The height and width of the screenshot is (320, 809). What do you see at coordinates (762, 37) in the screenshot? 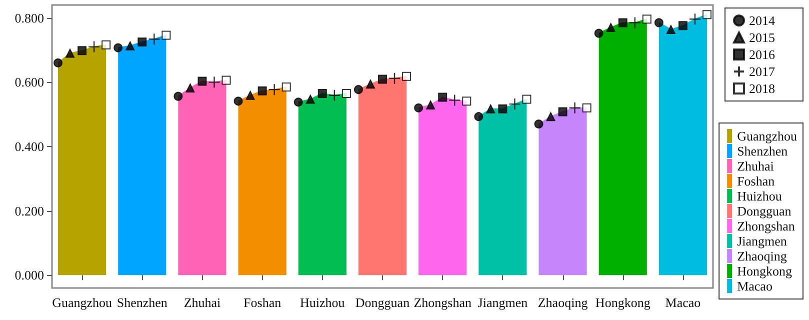
I see `legend-label: 2015` at bounding box center [762, 37].